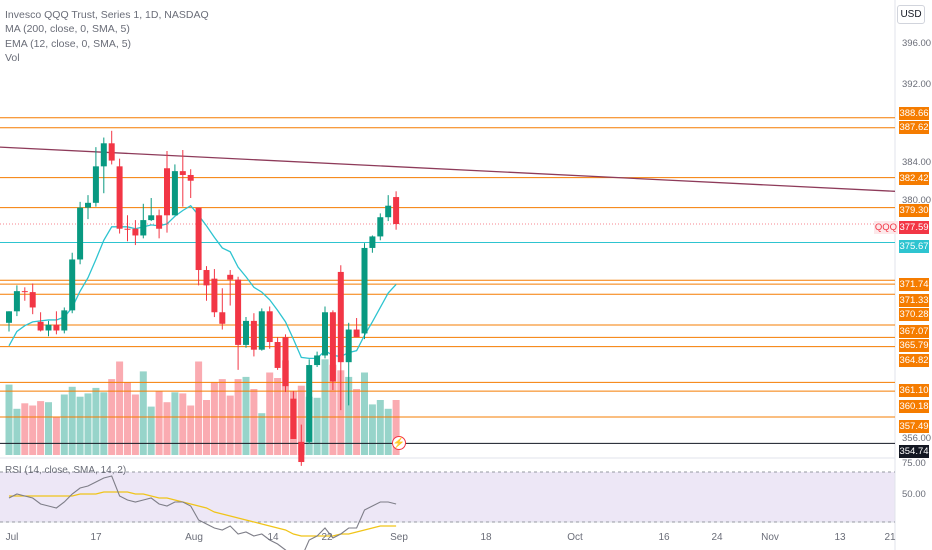 The image size is (932, 550). Describe the element at coordinates (12, 57) in the screenshot. I see `volume-indicator-label: Vol` at that location.